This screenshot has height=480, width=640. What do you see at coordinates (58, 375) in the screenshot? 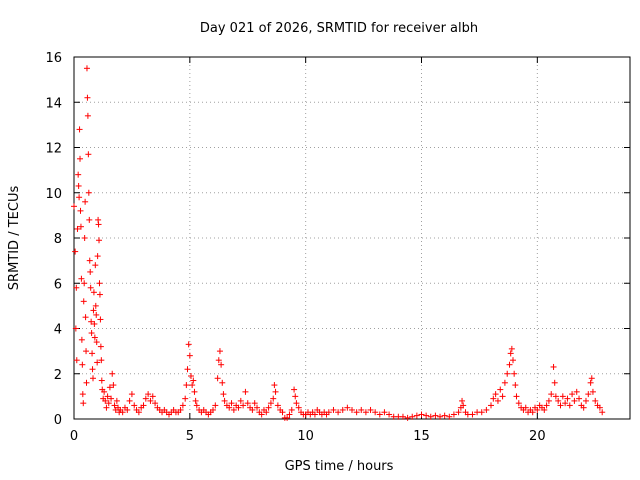
I see `y-tick-label: 2` at bounding box center [58, 375].